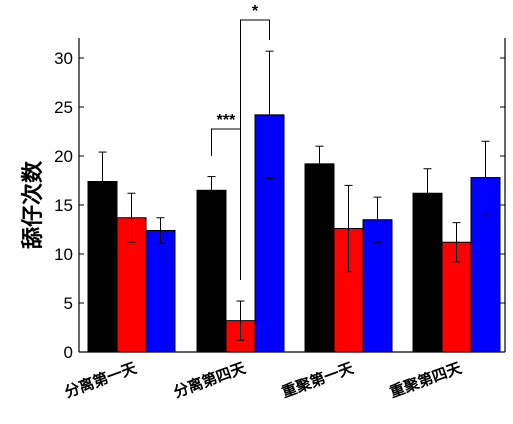 Image resolution: width=513 pixels, height=424 pixels. What do you see at coordinates (426, 380) in the screenshot?
I see `x-tick-label: 重聚第四天` at bounding box center [426, 380].